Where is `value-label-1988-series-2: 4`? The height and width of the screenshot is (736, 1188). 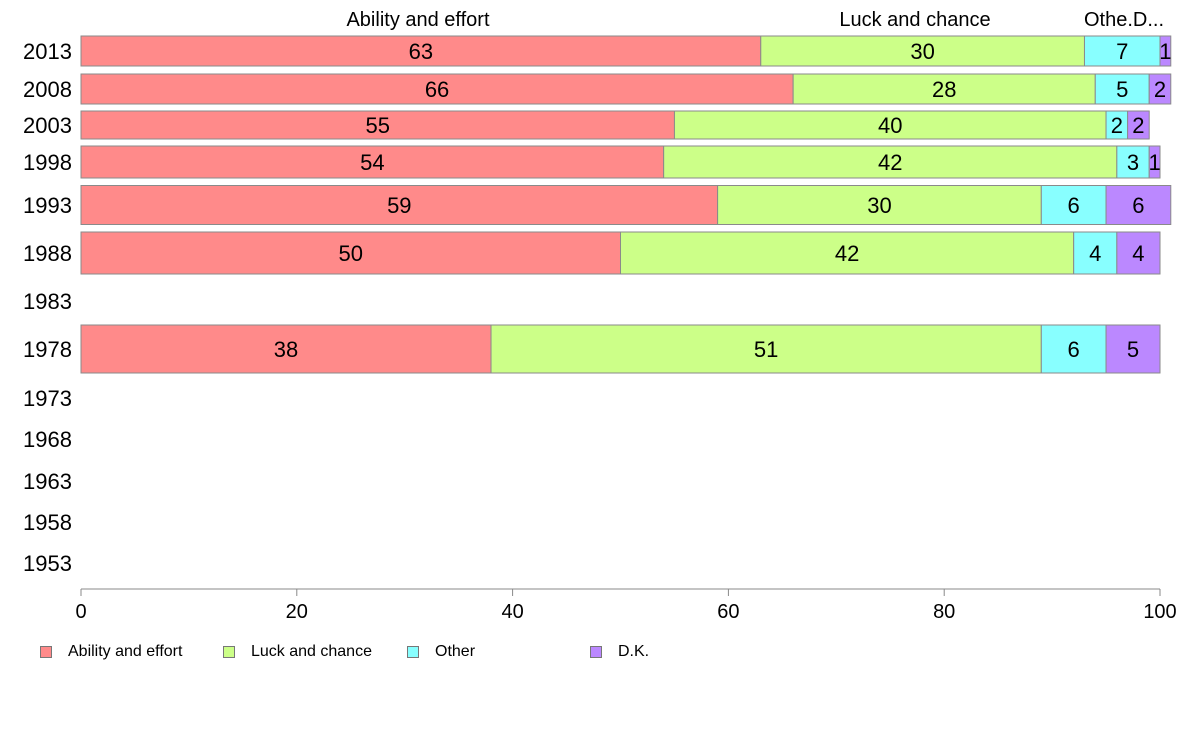
value-label-1988-series-2: 4 is located at coordinates (1095, 253).